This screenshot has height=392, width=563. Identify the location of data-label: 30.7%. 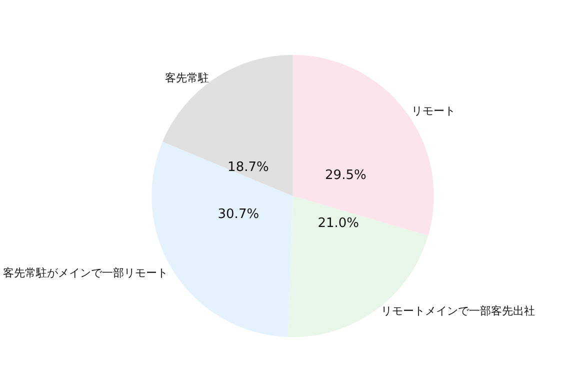
(239, 214).